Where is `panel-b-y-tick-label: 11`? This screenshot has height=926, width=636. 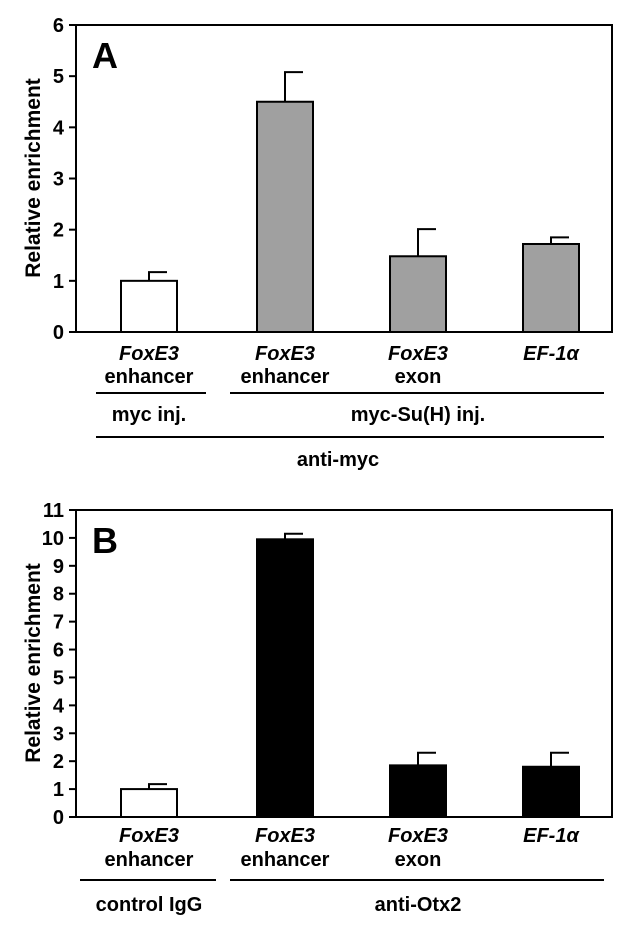
panel-b-y-tick-label: 11 is located at coordinates (53, 511).